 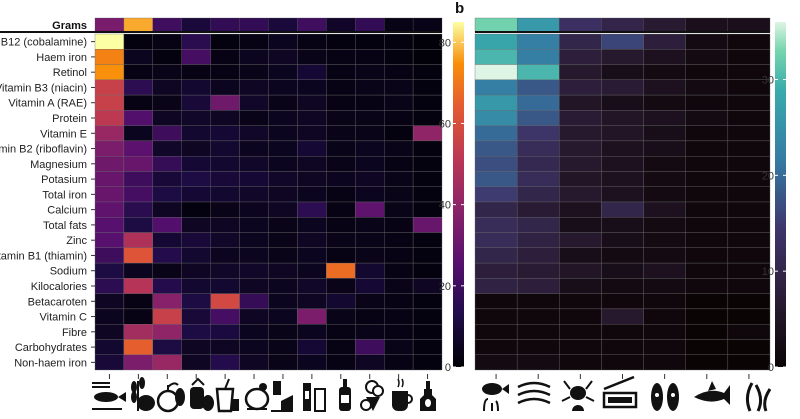 I want to click on canned-fish-icon, so click(x=620, y=392).